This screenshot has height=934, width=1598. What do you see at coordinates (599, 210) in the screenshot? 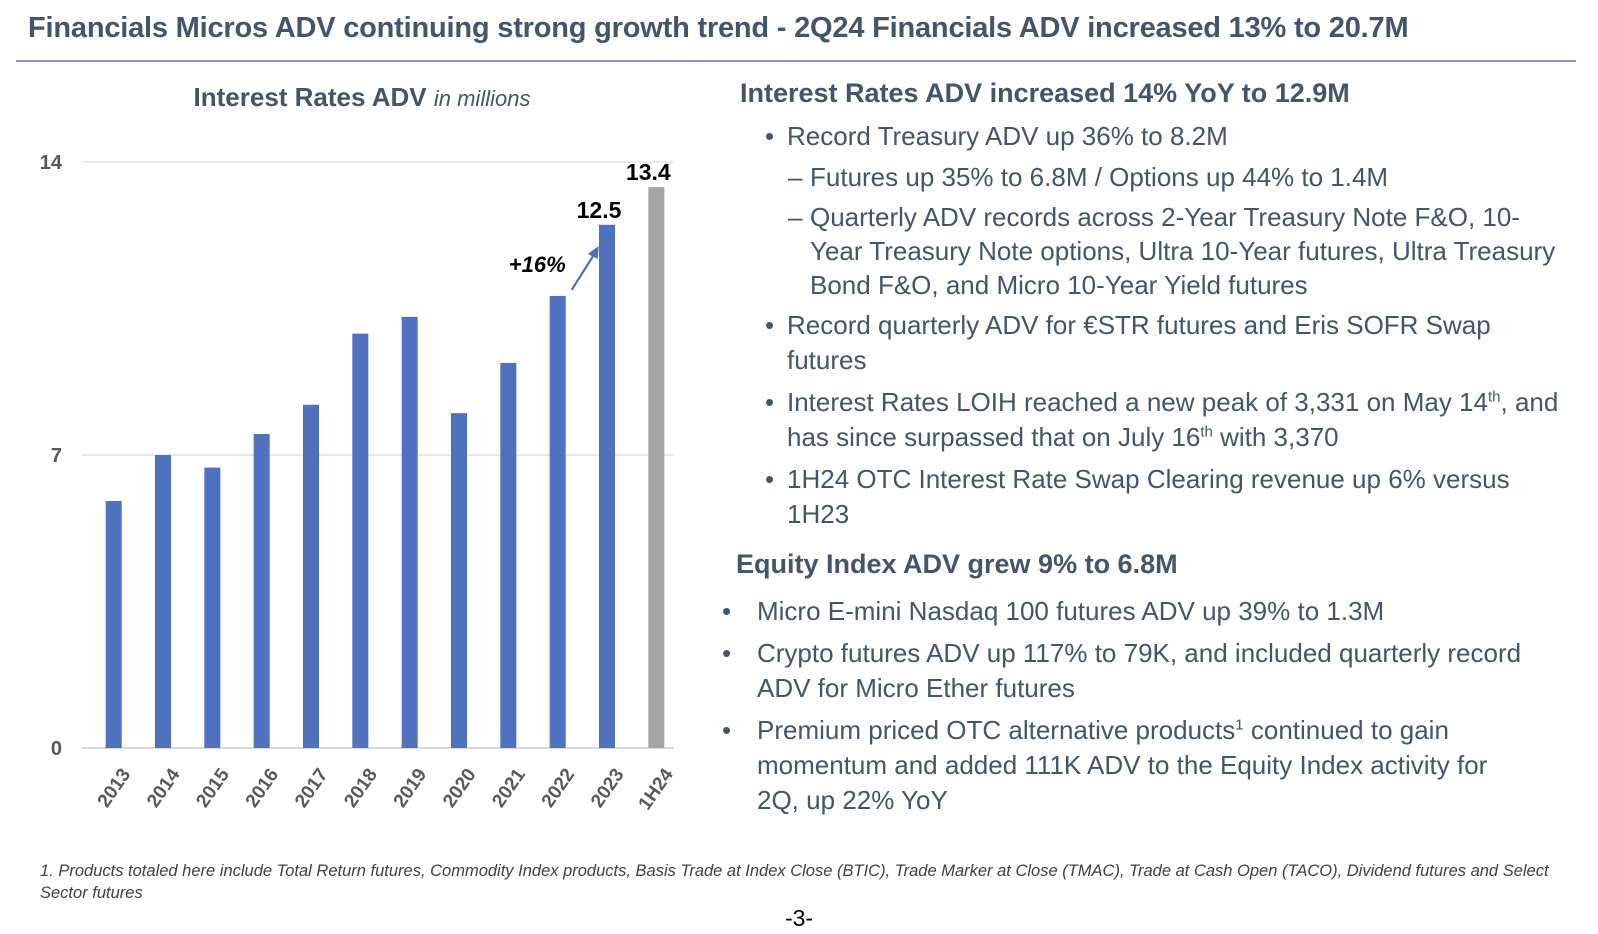
I see `data-label-2023: 12.5` at bounding box center [599, 210].